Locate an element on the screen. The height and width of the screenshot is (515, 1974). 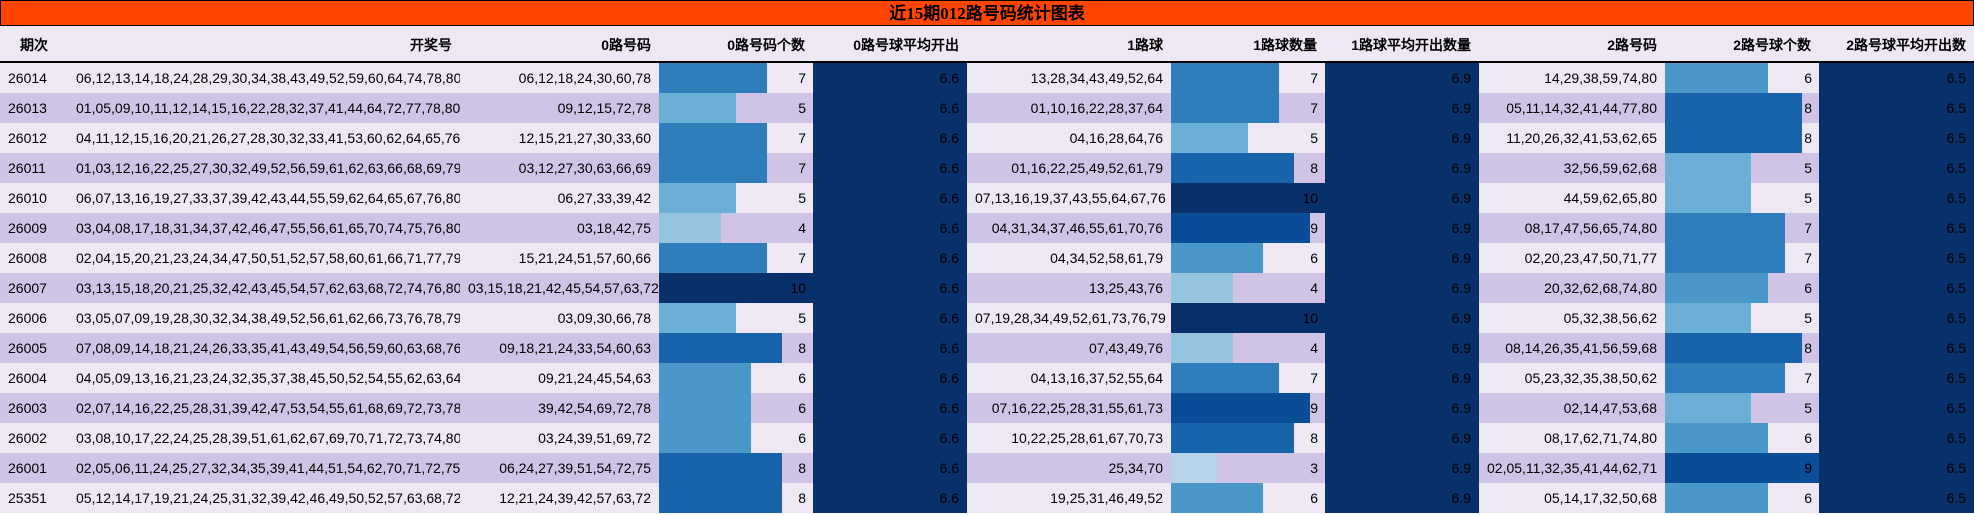
issue-number: 26009 is located at coordinates (35, 228).